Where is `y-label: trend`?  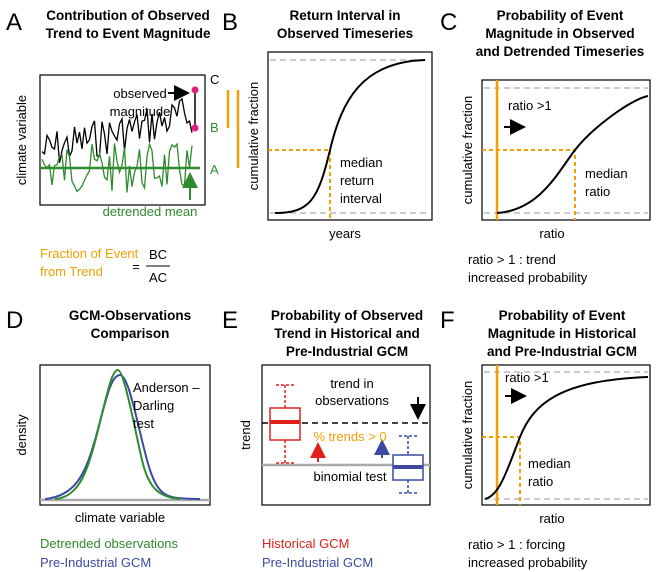 y-label: trend is located at coordinates (245, 435).